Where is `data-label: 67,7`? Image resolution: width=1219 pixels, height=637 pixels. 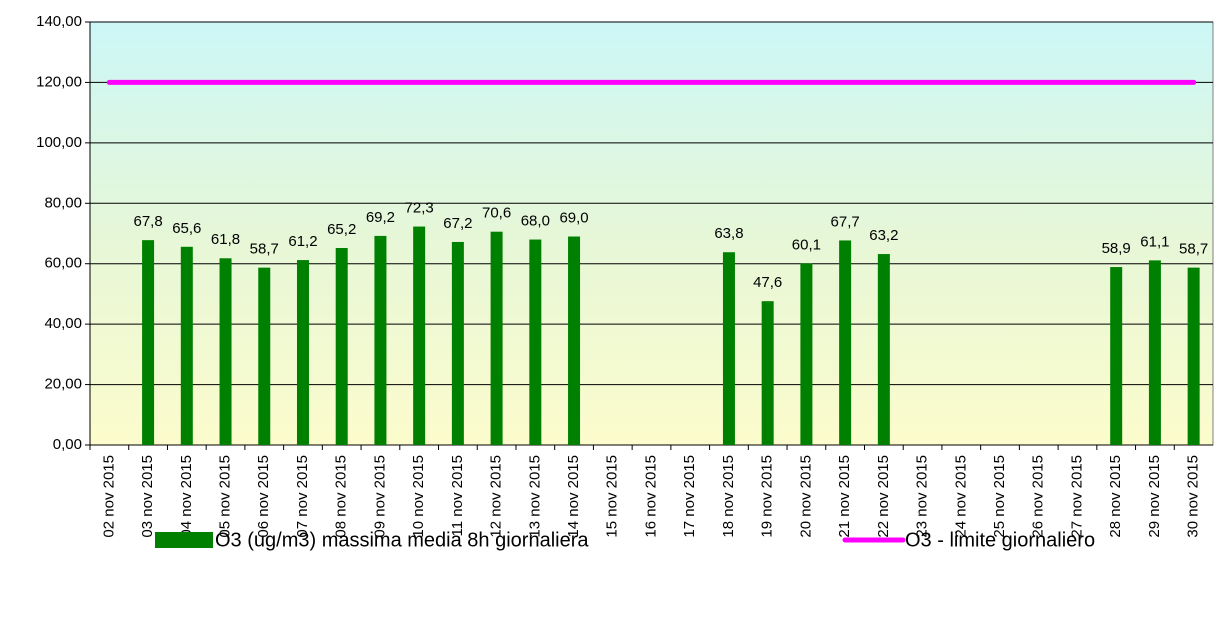 data-label: 67,7 is located at coordinates (845, 221).